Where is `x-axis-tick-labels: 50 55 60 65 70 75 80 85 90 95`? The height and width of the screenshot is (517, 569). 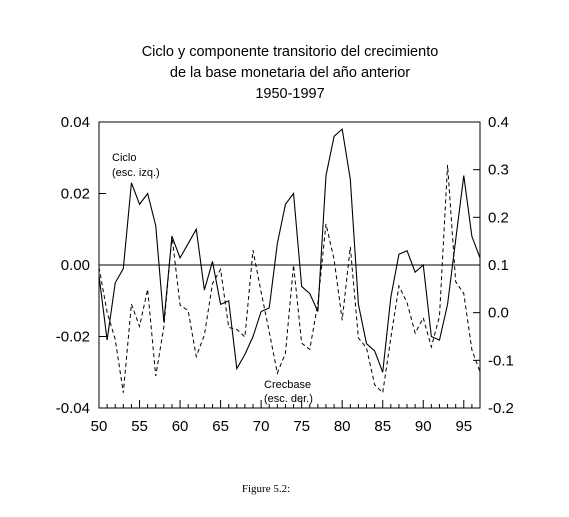
x-axis-tick-labels: 50 55 60 65 70 75 80 85 90 95 is located at coordinates (281, 426).